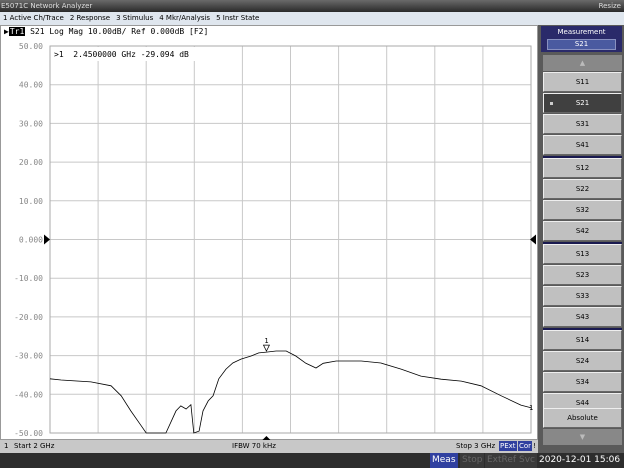  What do you see at coordinates (254, 446) in the screenshot?
I see `ifbw: IFBW 70 kHz` at bounding box center [254, 446].